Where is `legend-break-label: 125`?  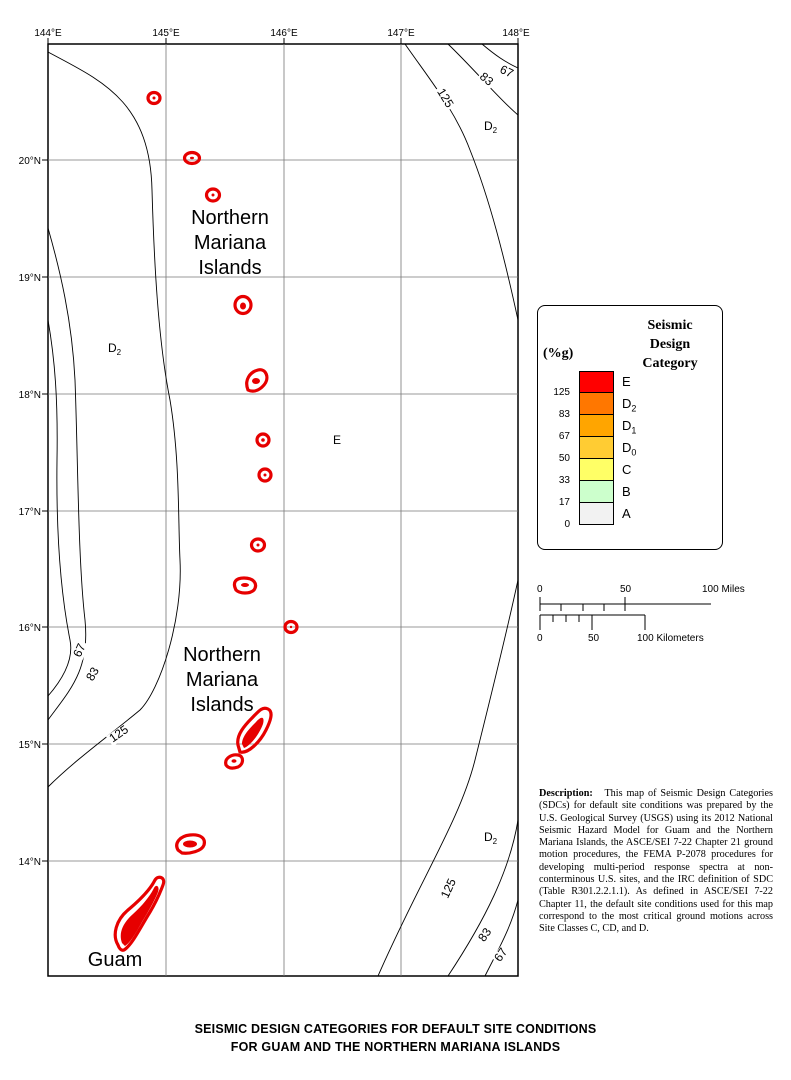 legend-break-label: 125 is located at coordinates (561, 392).